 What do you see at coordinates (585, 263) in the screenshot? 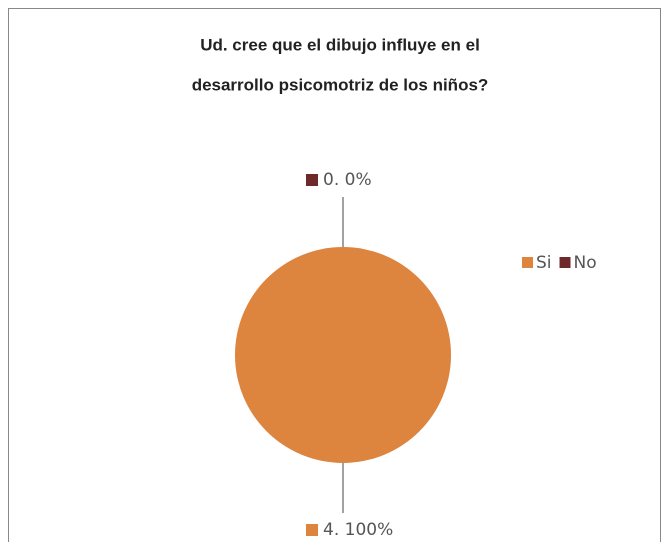
I see `legend-label: No` at bounding box center [585, 263].